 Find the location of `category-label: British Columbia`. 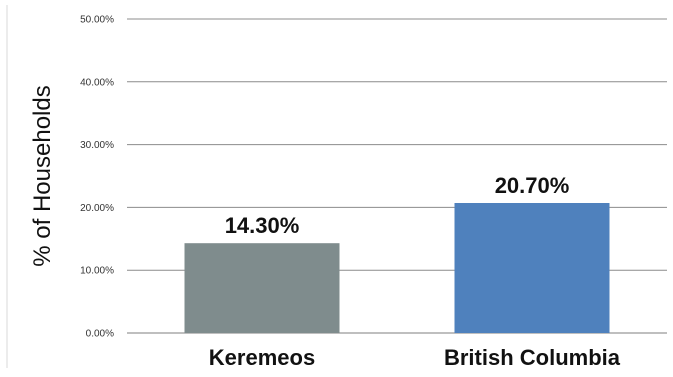

category-label: British Columbia is located at coordinates (532, 357).